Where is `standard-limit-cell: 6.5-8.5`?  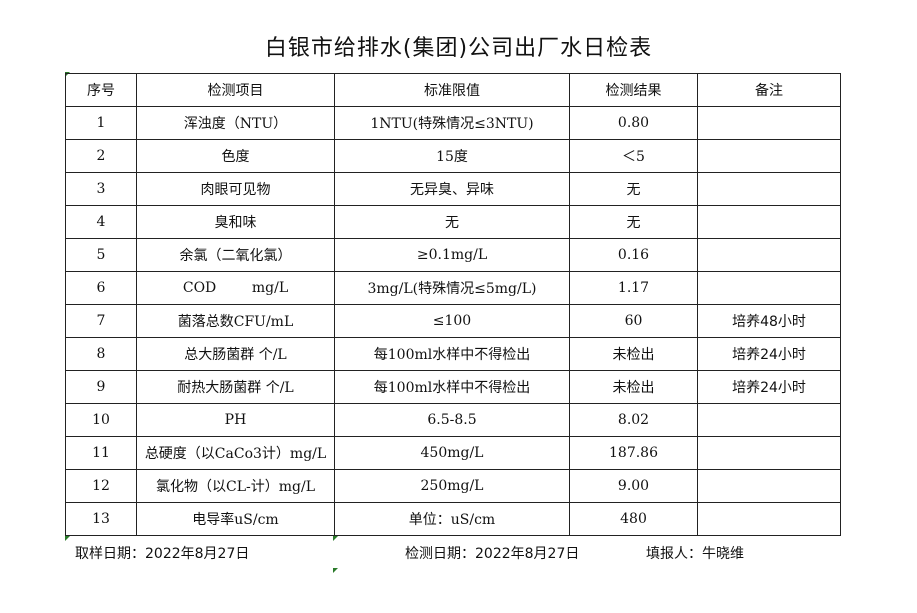 standard-limit-cell: 6.5-8.5 is located at coordinates (452, 420).